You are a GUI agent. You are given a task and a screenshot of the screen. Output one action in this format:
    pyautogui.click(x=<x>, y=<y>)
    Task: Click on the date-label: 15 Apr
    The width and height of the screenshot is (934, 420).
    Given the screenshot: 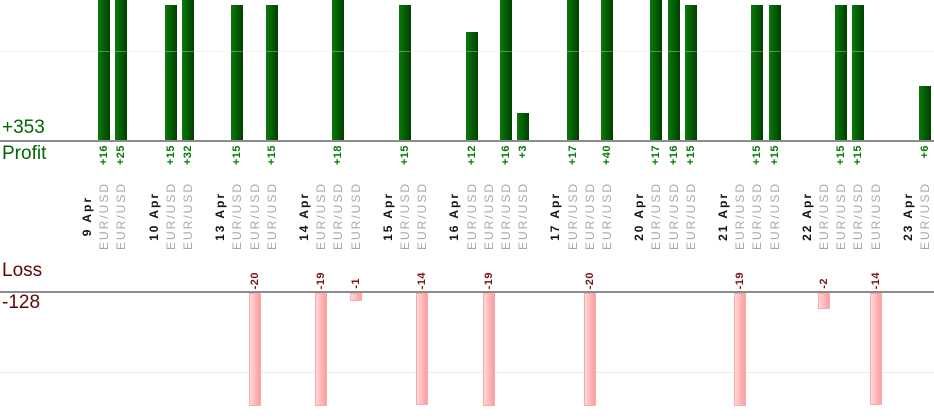 What is the action you would take?
    pyautogui.click(x=387, y=216)
    